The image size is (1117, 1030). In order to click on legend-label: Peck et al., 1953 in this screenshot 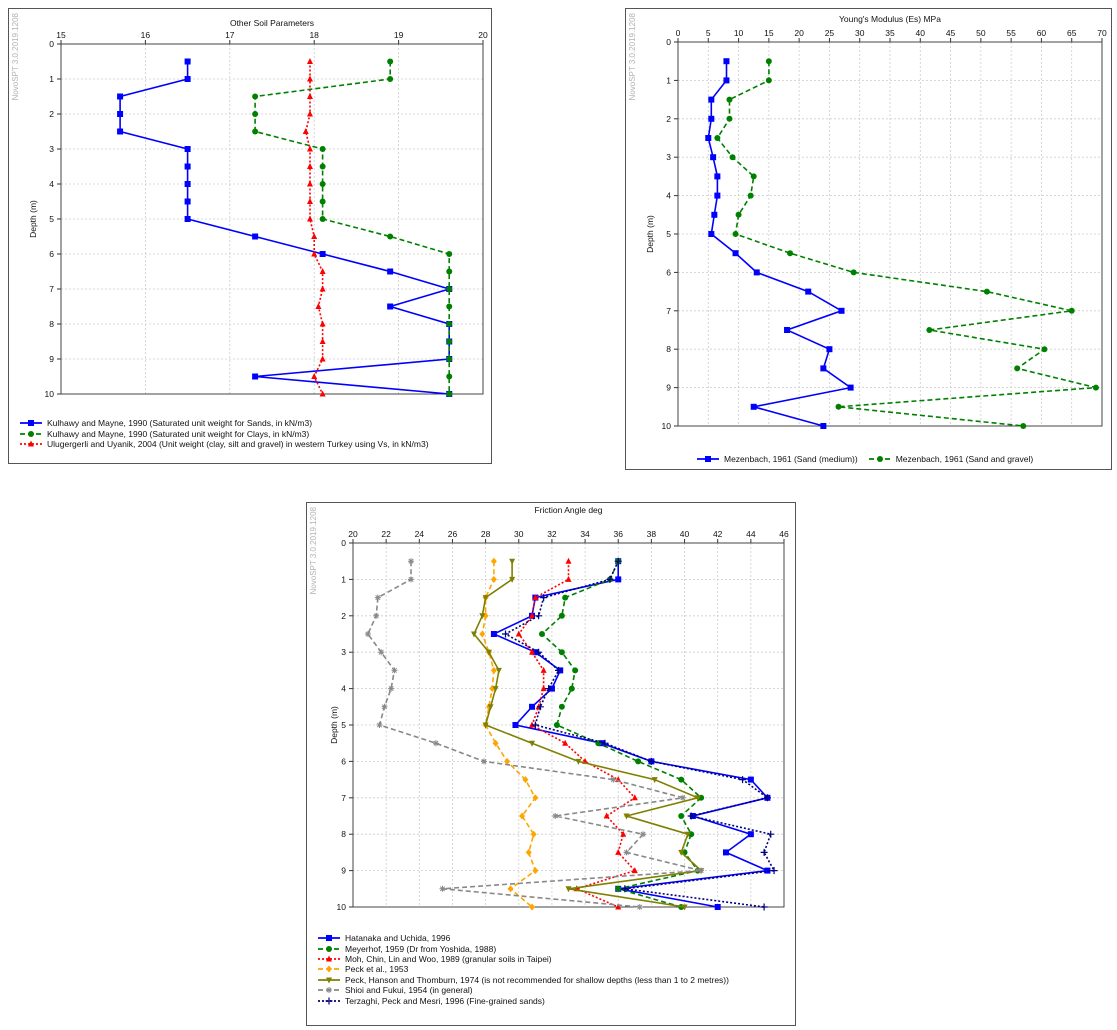, I will do `click(377, 969)`.